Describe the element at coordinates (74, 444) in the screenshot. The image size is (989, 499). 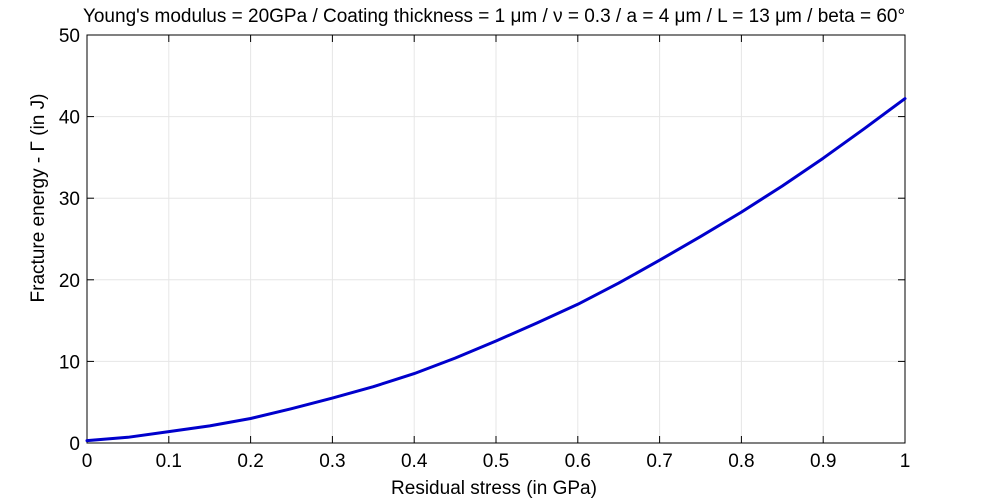
I see `y-tick-label: 0` at that location.